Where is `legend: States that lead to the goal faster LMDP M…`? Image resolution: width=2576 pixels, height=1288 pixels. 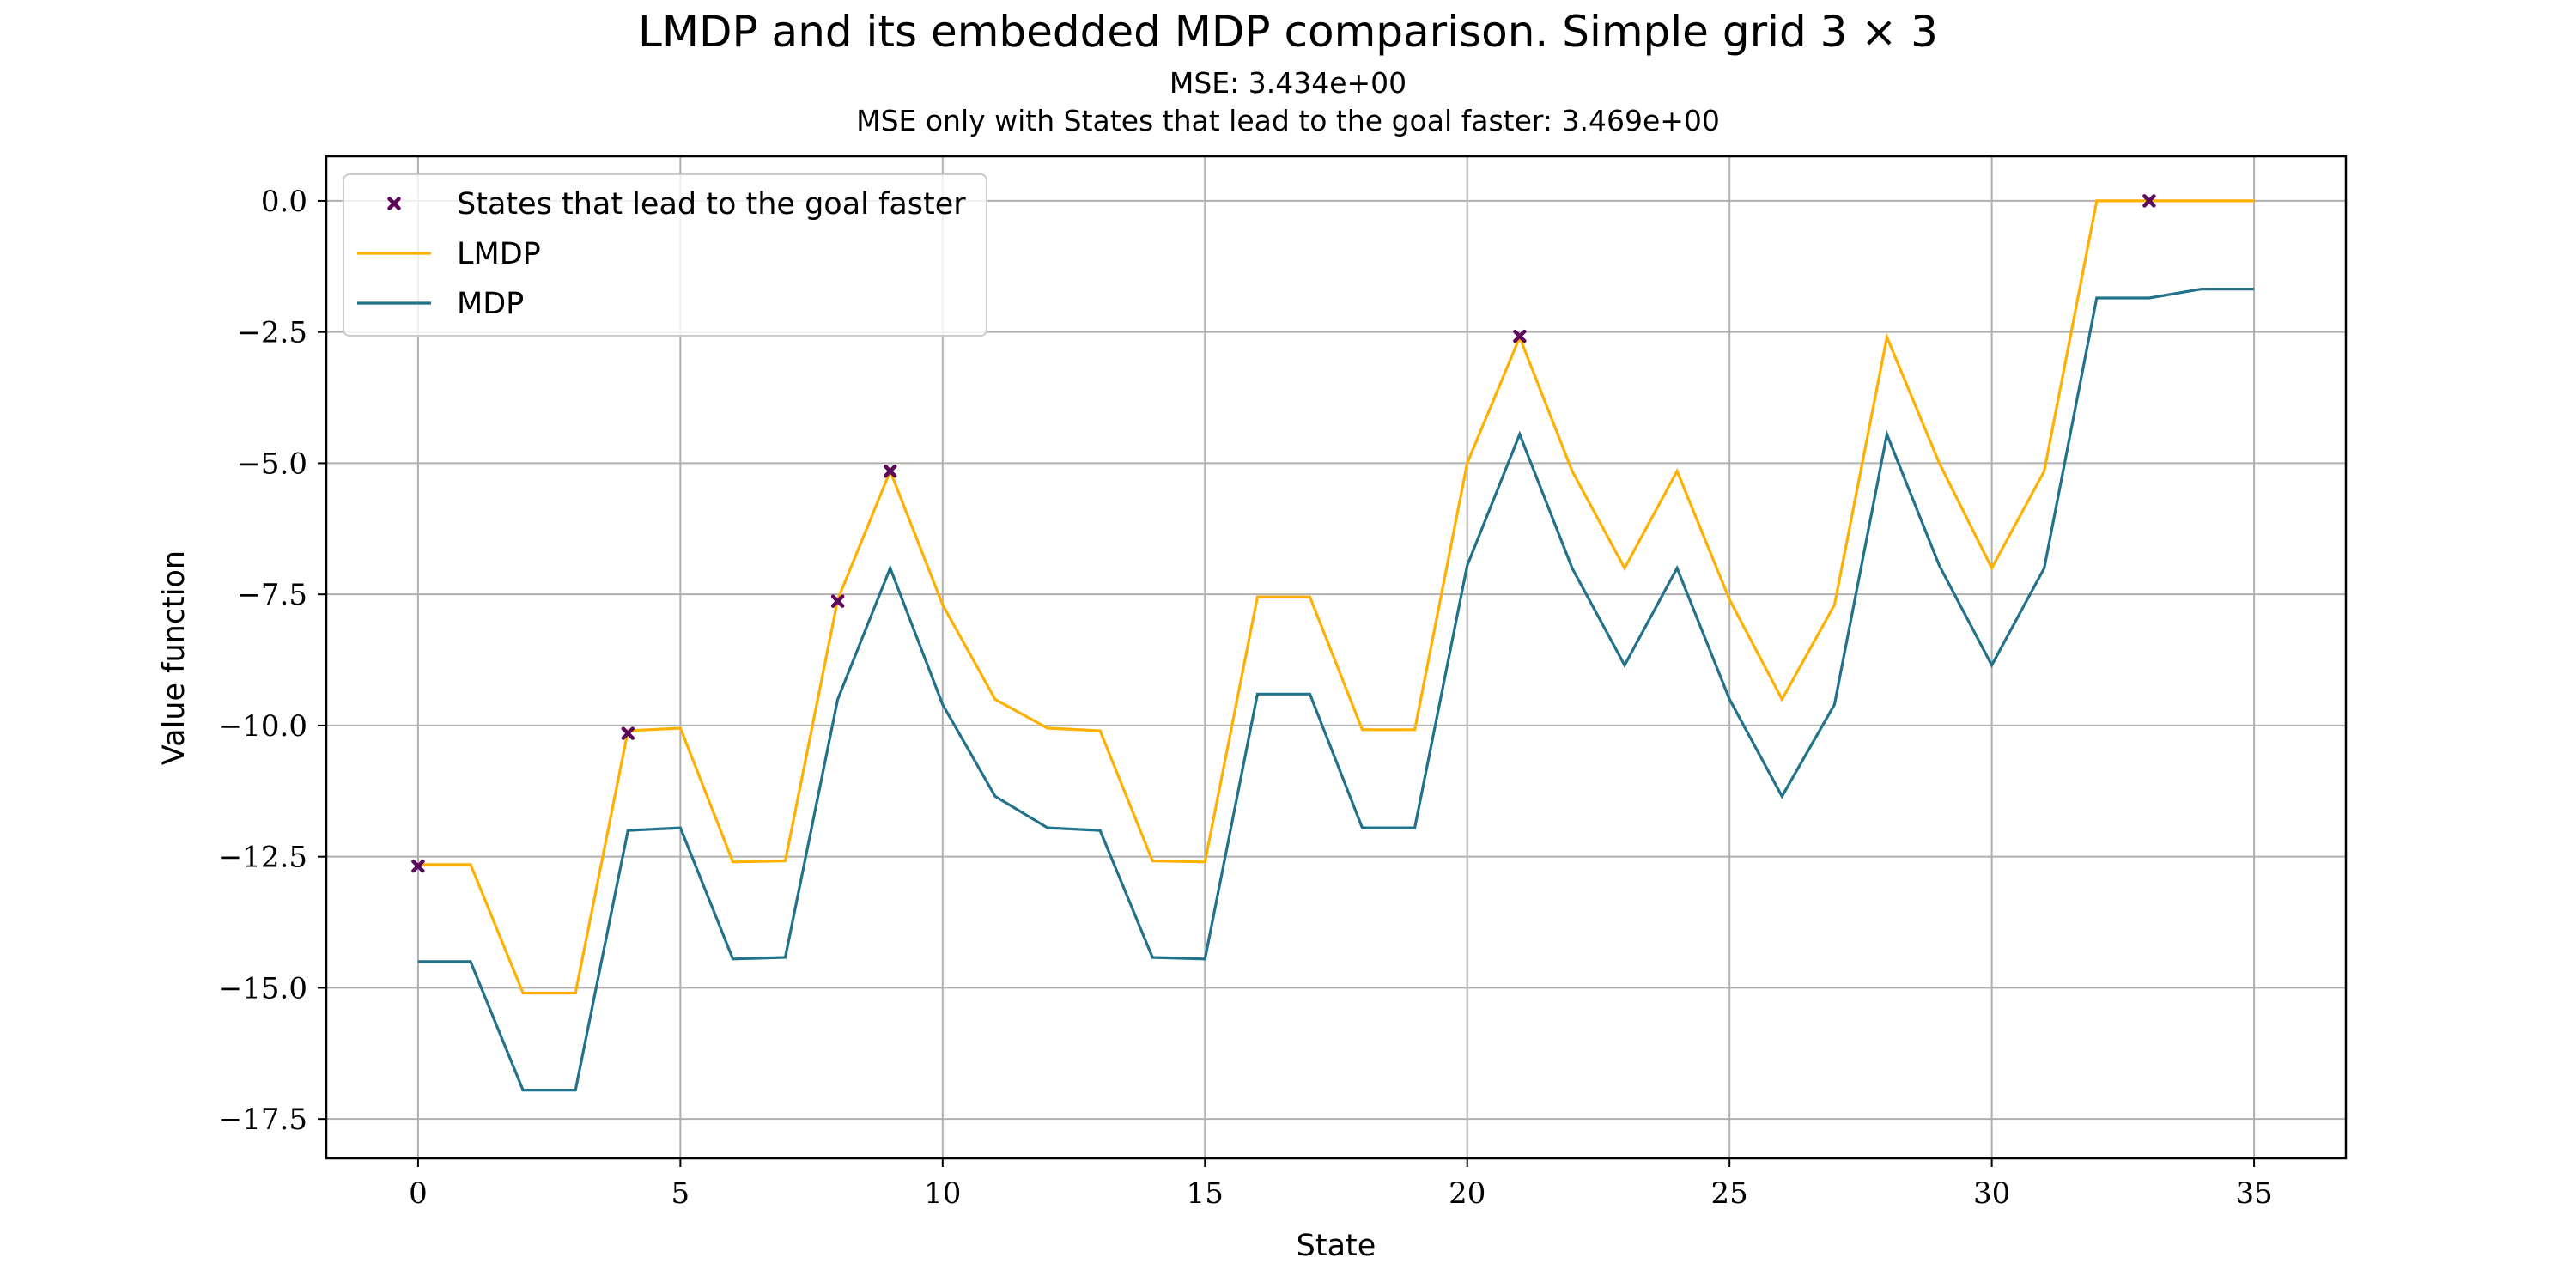 legend: States that lead to the goal faster LMDP M… is located at coordinates (665, 255).